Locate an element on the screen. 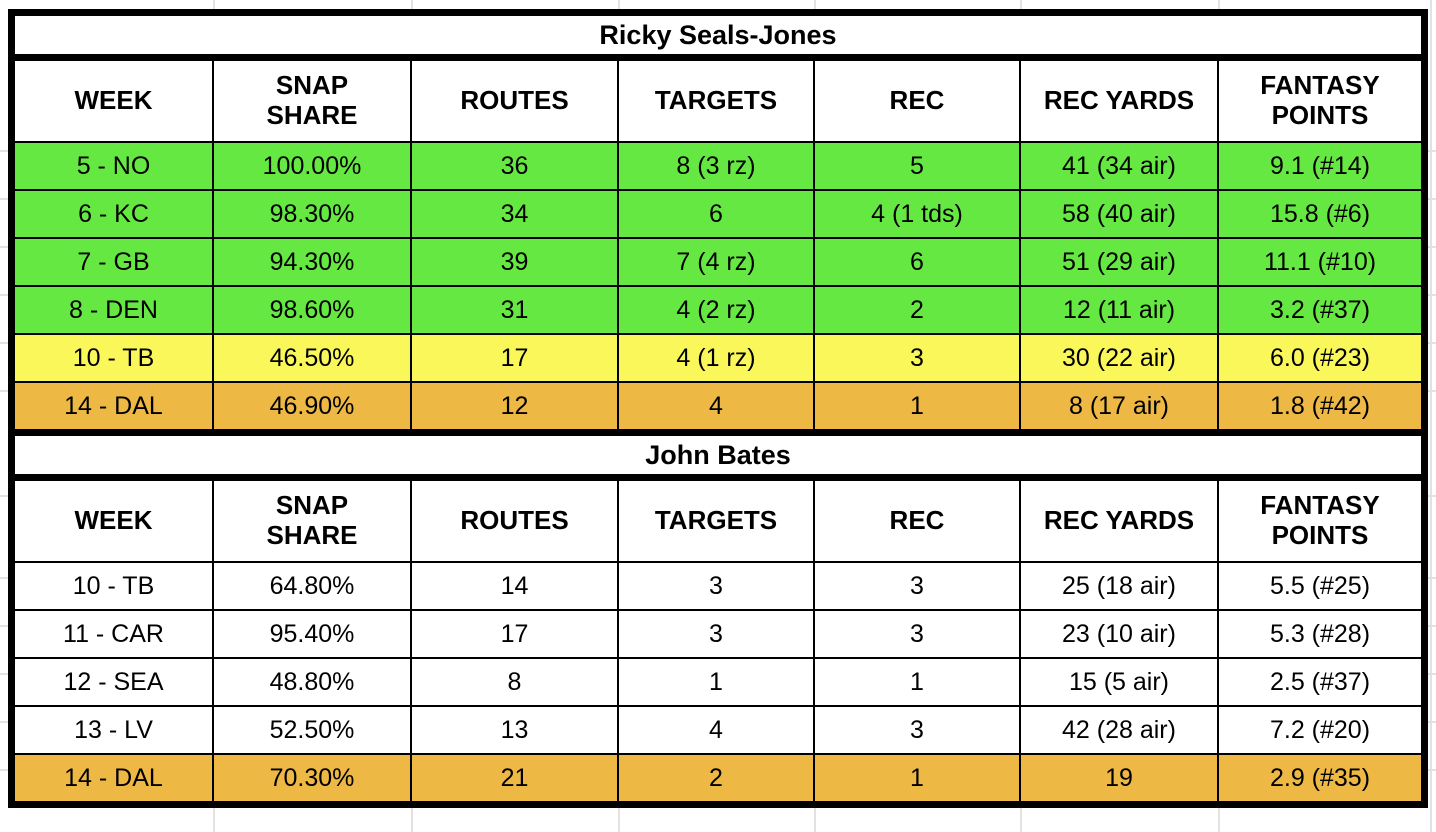 Image resolution: width=1436 pixels, height=832 pixels. cell-targets: 4 (2 rz) is located at coordinates (717, 311).